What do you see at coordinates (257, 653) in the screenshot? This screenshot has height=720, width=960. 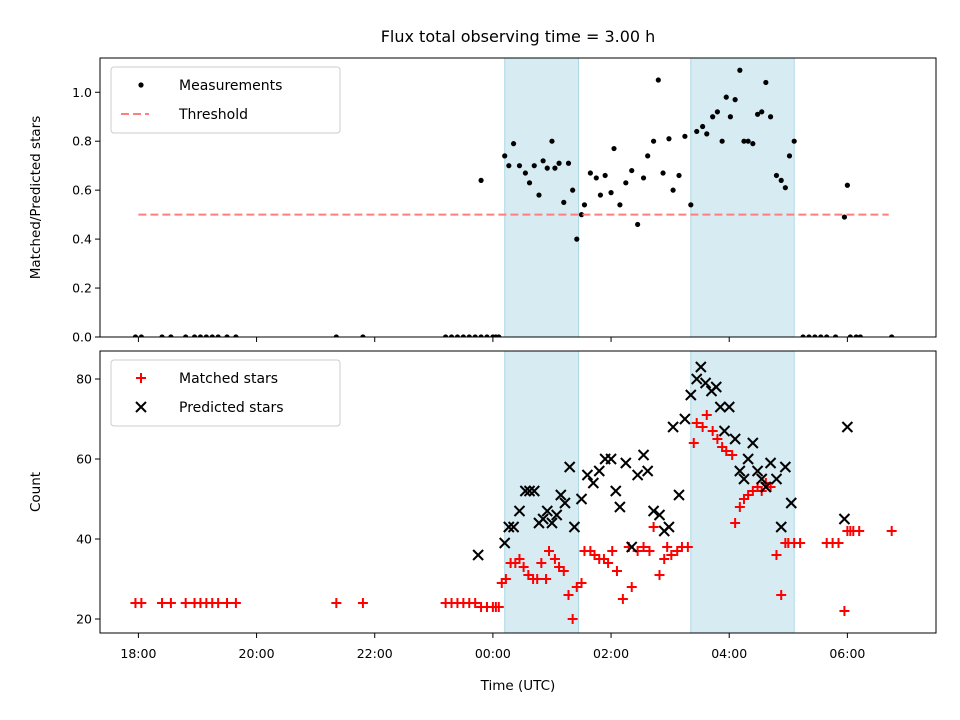 I see `bottom-x-tick-label: 20:00` at bounding box center [257, 653].